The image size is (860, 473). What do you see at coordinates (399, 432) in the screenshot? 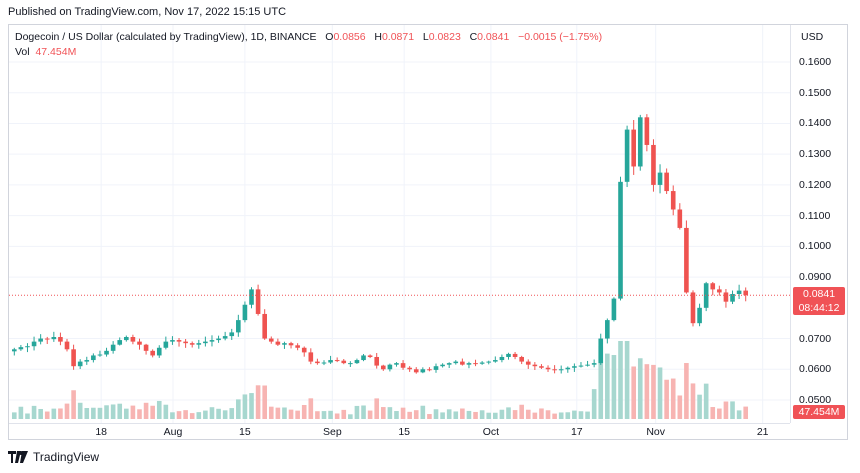
I see `time-axis: 18 Aug 15 Sep 15 Oct 17 Nov 21` at bounding box center [399, 432].